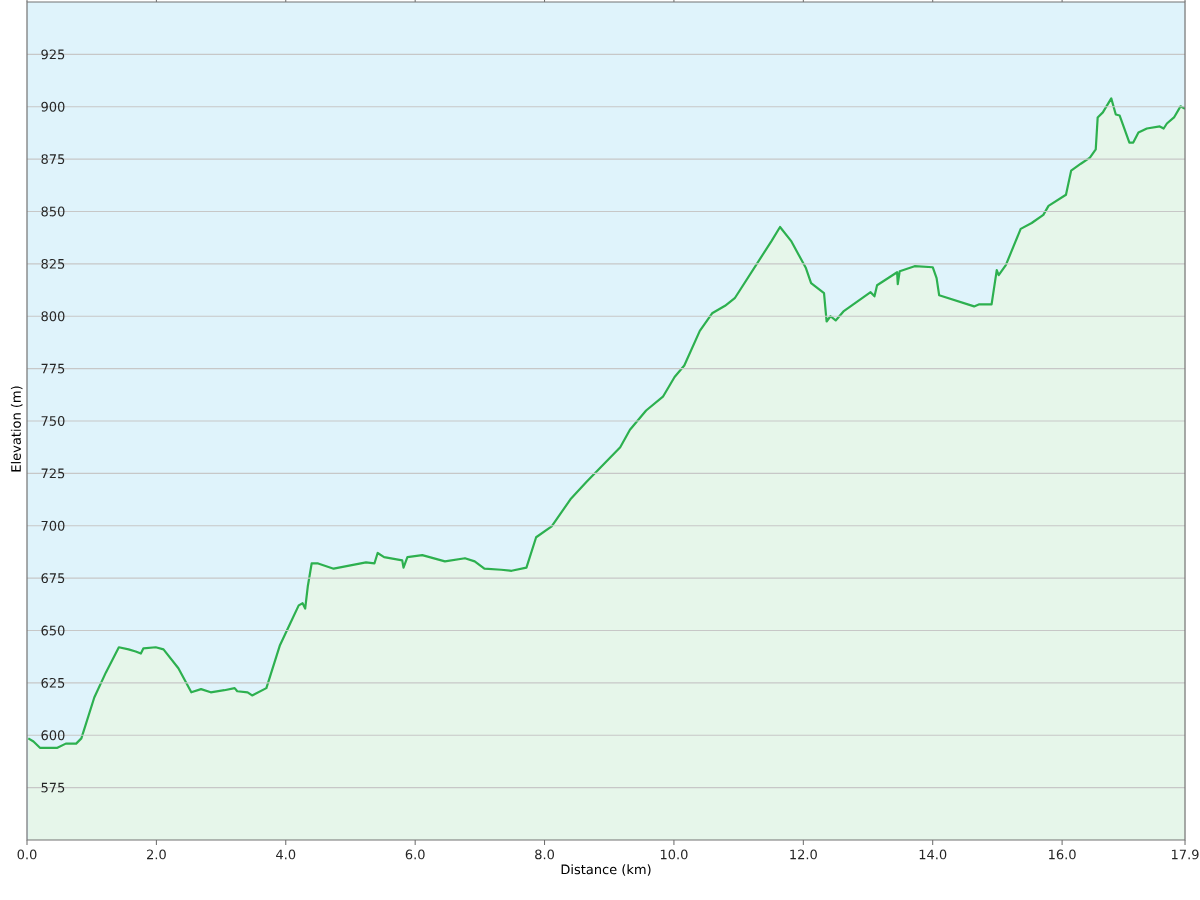 This screenshot has width=1200, height=900. I want to click on y-tick-label: 675, so click(53, 578).